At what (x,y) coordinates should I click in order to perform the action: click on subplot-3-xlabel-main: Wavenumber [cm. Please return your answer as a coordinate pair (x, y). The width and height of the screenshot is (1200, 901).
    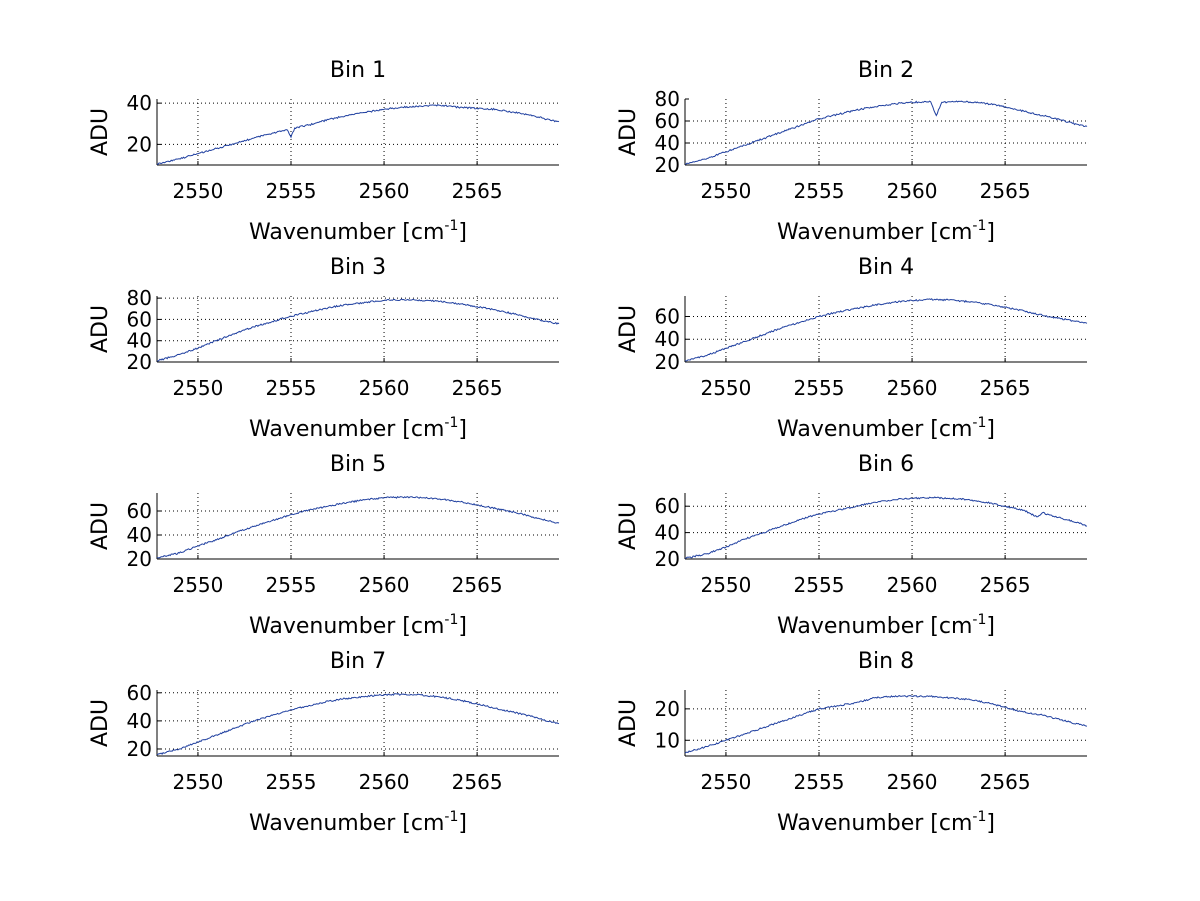
    Looking at the image, I should click on (346, 429).